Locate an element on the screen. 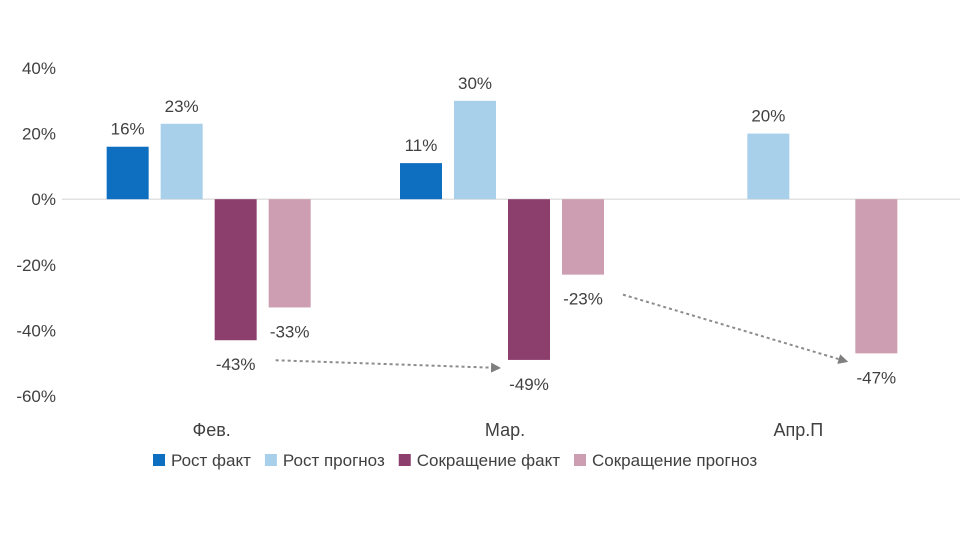 The height and width of the screenshot is (544, 968). legend-label: Рост прогноз is located at coordinates (334, 460).